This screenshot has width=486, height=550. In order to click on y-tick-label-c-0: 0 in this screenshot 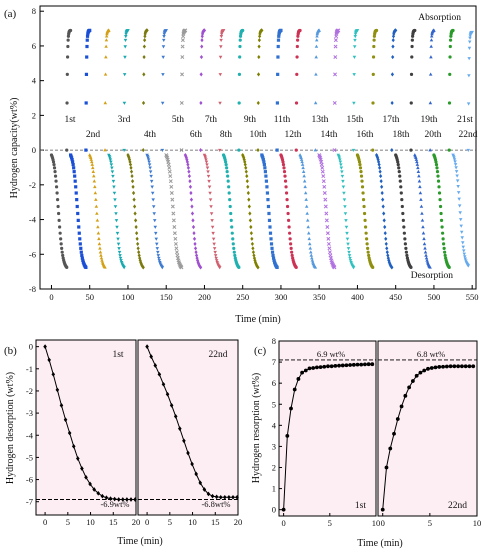, I will do `click(274, 510)`.